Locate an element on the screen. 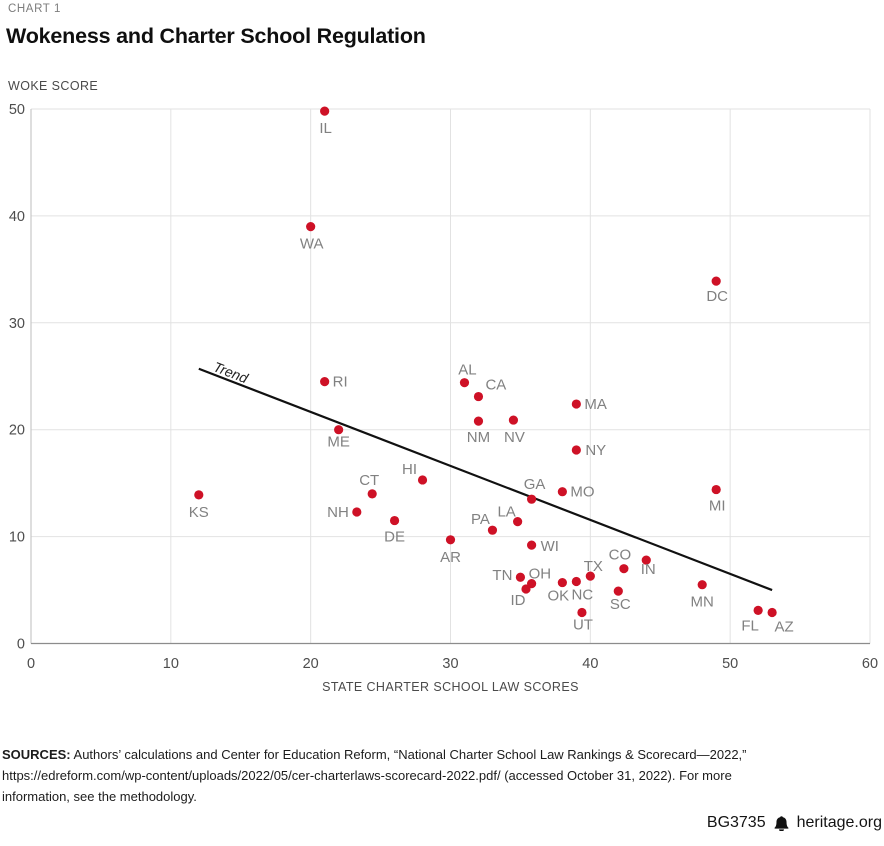 The width and height of the screenshot is (884, 846). data-point-AL is located at coordinates (464, 383).